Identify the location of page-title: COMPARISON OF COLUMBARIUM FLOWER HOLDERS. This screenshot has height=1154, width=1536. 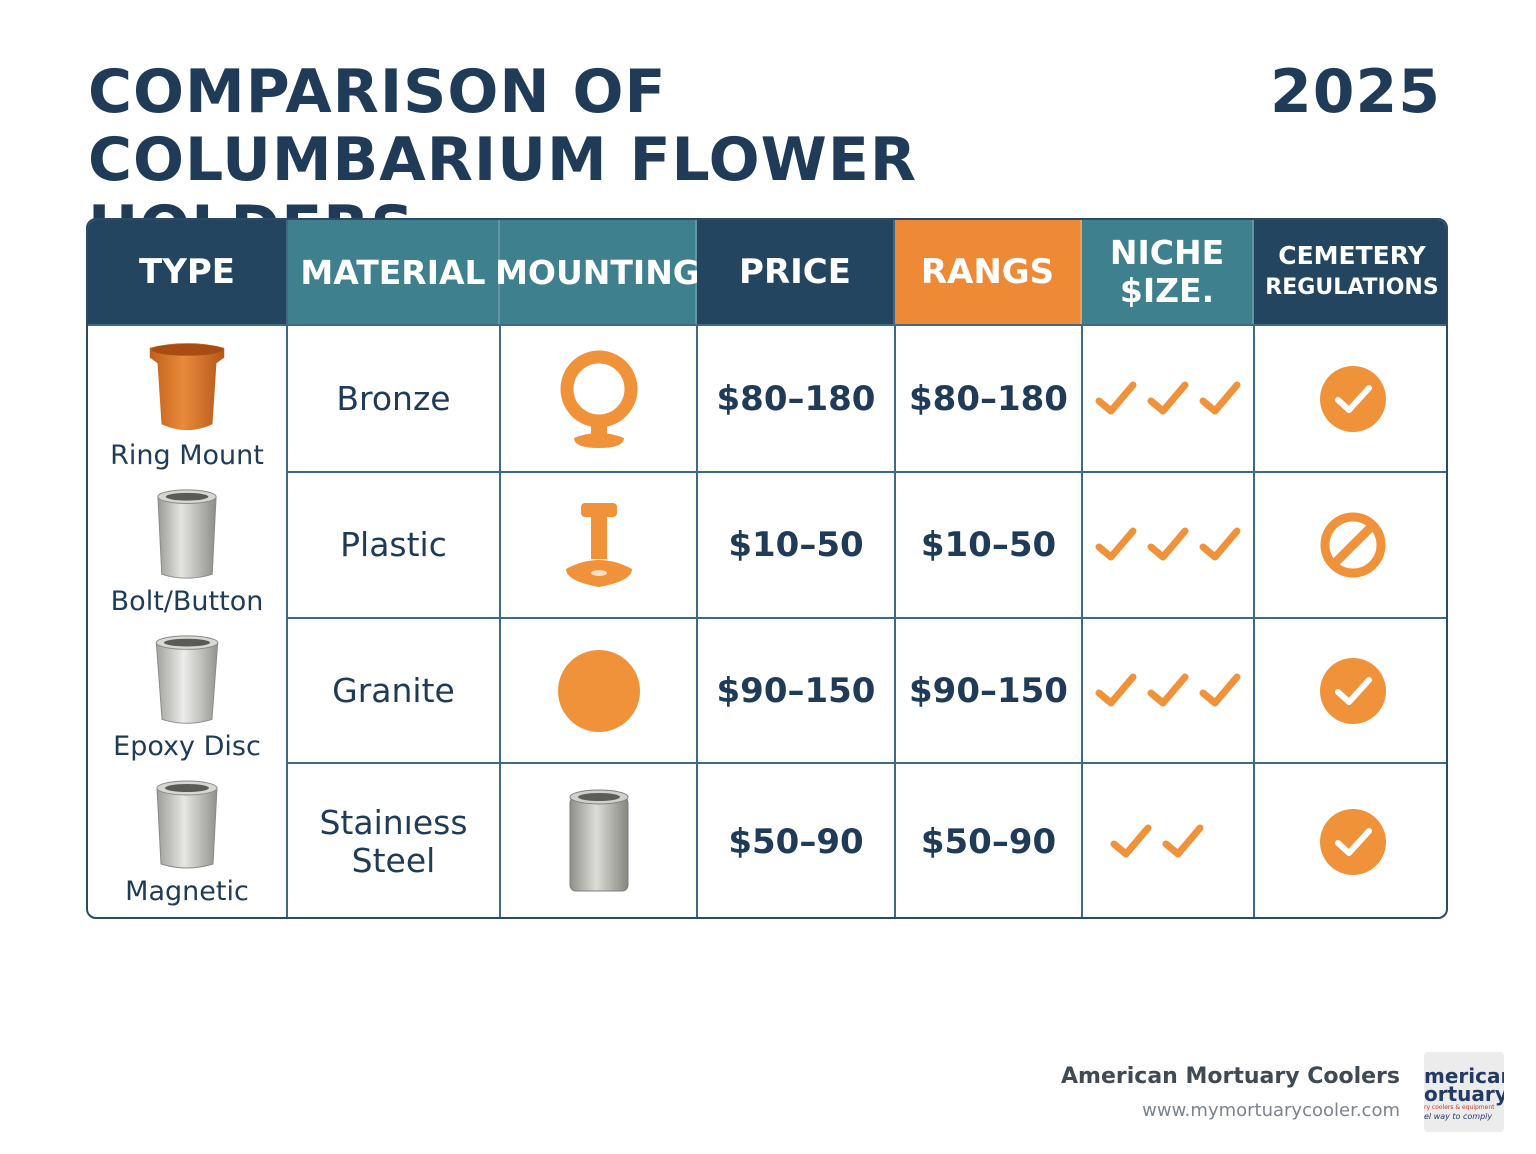
(503, 159).